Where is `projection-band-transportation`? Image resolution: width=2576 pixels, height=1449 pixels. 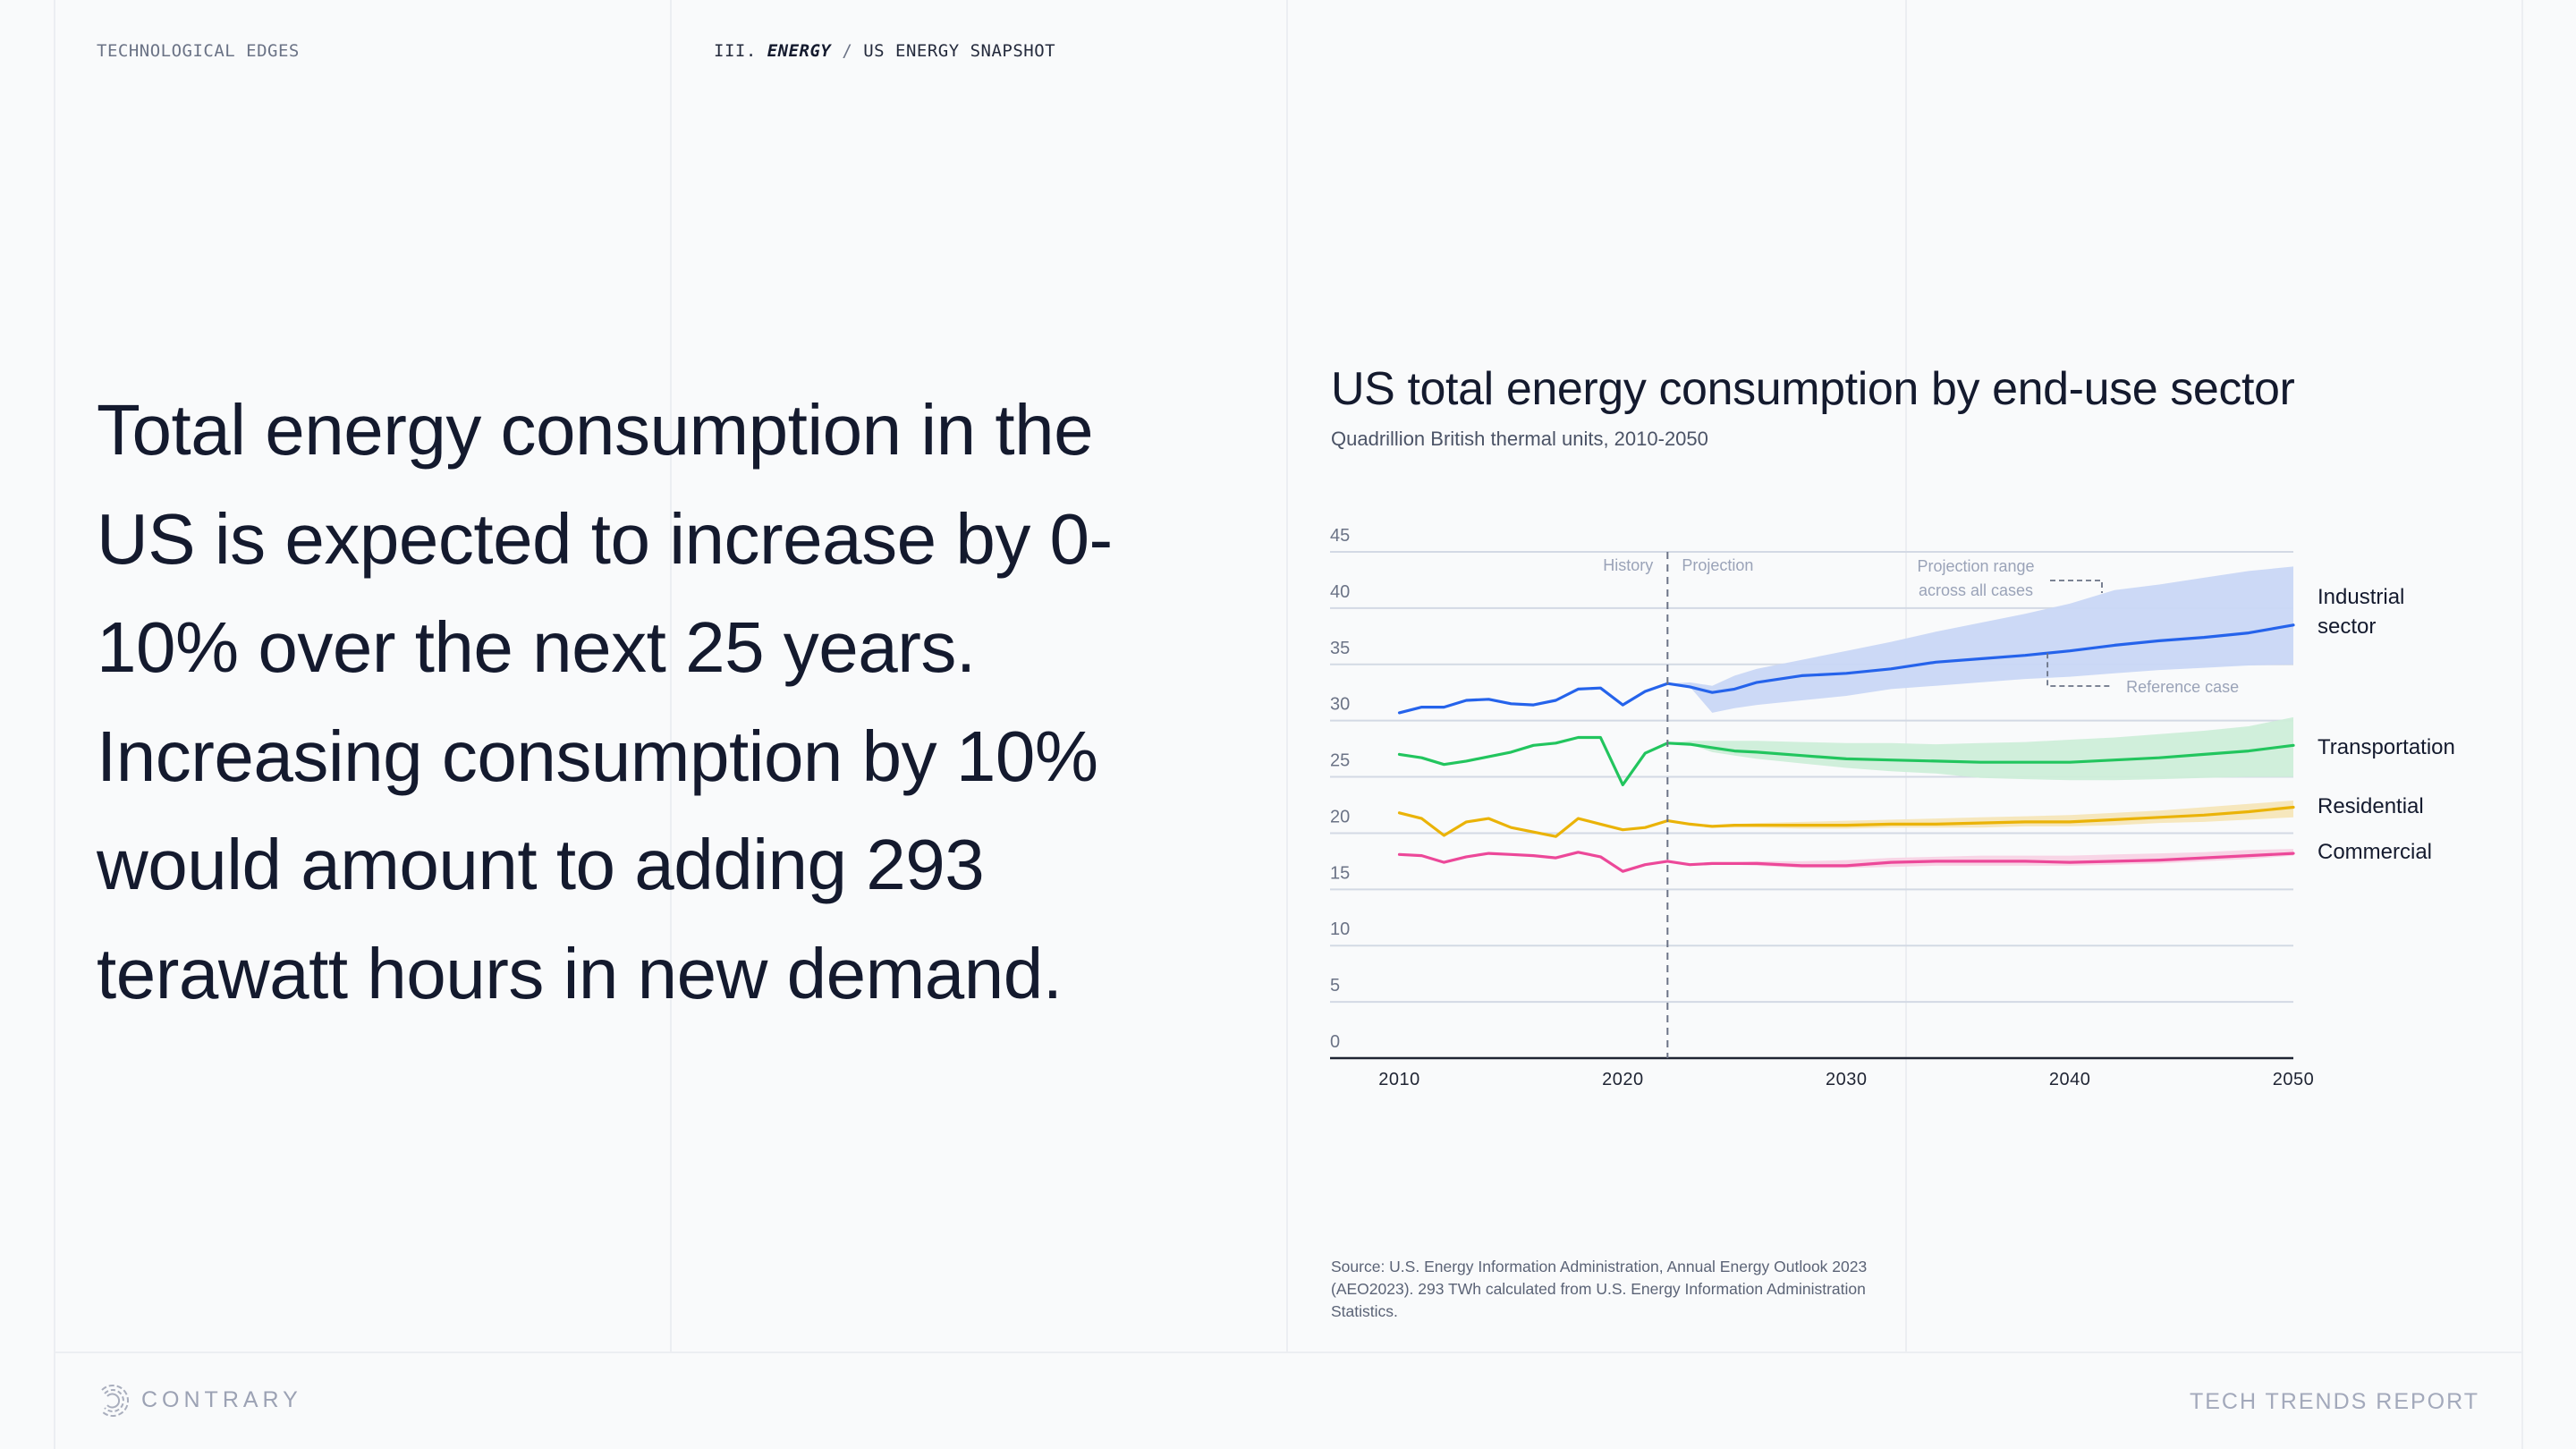
projection-band-transportation is located at coordinates (1980, 748).